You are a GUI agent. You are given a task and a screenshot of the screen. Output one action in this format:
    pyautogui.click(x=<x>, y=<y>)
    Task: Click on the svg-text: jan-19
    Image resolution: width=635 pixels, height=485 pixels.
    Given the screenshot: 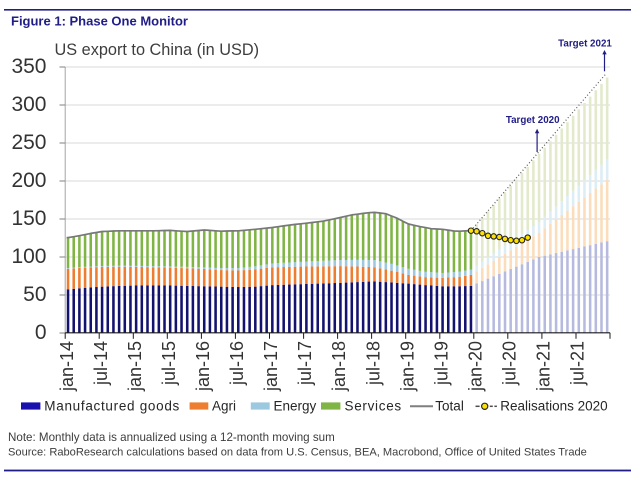 What is the action you would take?
    pyautogui.click(x=407, y=366)
    